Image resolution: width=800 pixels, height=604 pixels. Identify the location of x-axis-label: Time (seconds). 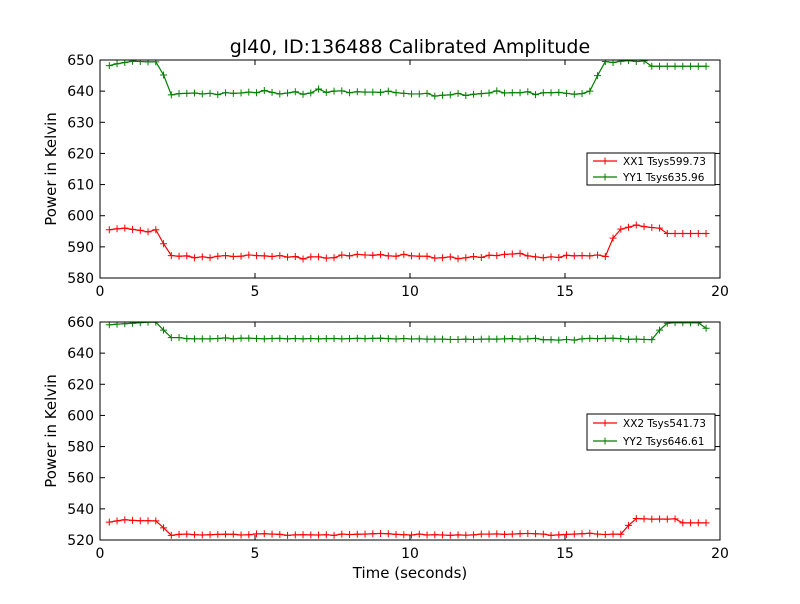
(410, 573).